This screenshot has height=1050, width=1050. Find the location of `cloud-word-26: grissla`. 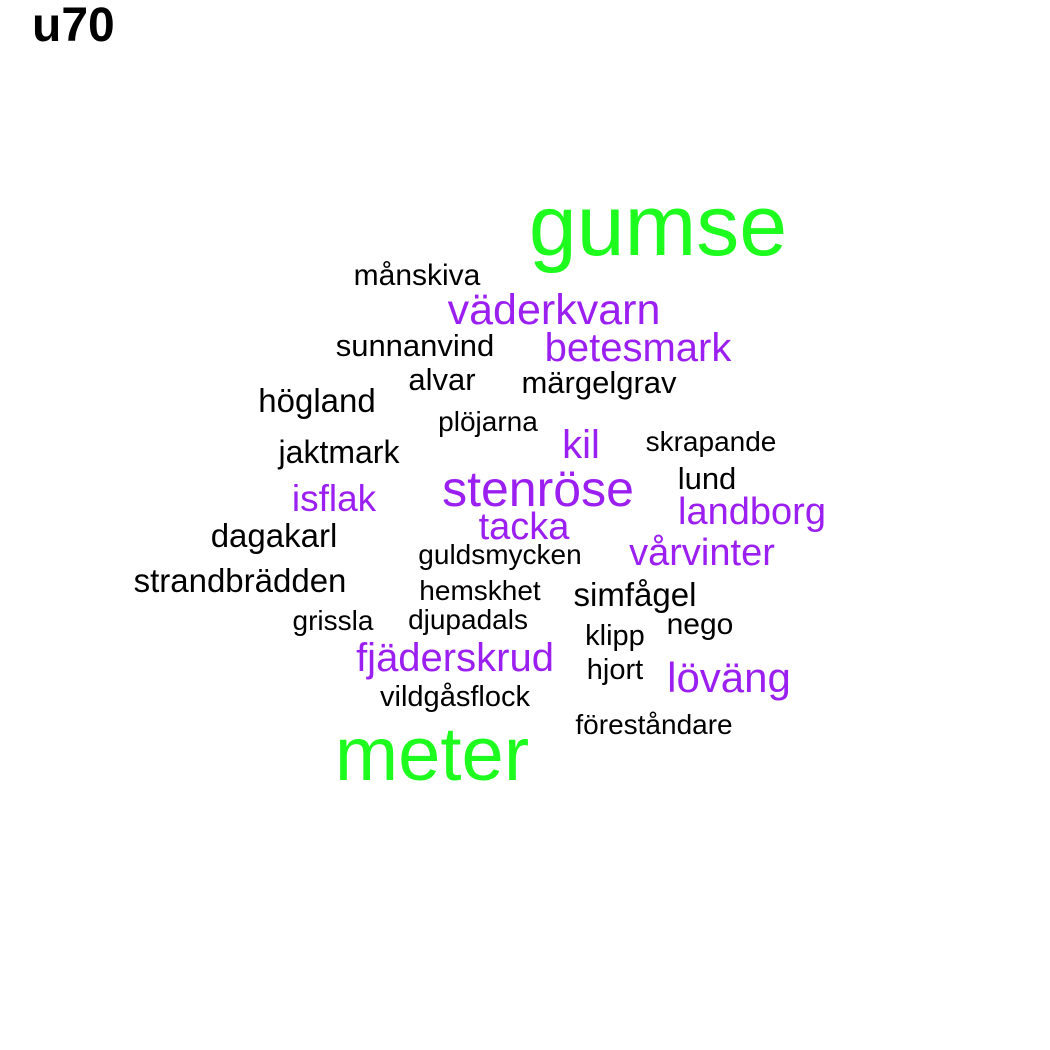

cloud-word-26: grissla is located at coordinates (333, 620).